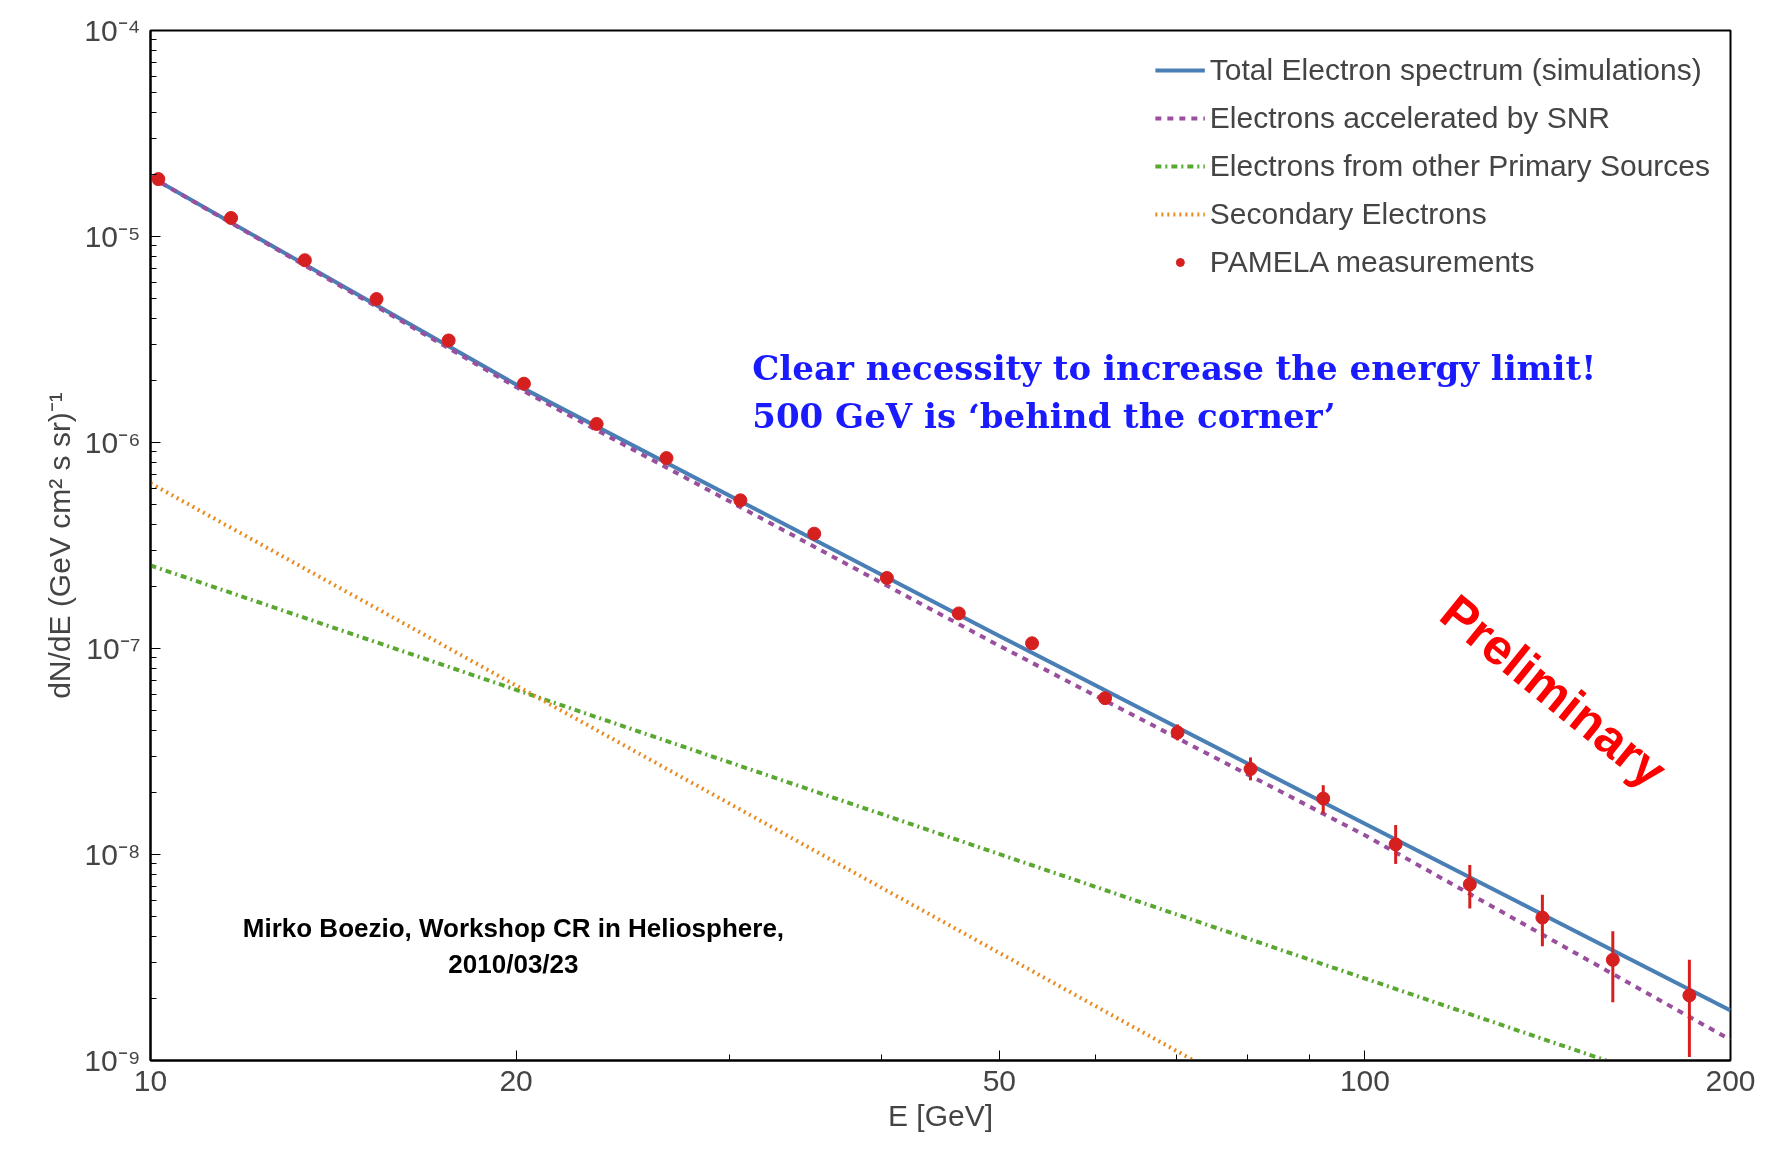 This screenshot has height=1171, width=1791. What do you see at coordinates (112, 442) in the screenshot?
I see `y-tick-label: 10⁻⁶` at bounding box center [112, 442].